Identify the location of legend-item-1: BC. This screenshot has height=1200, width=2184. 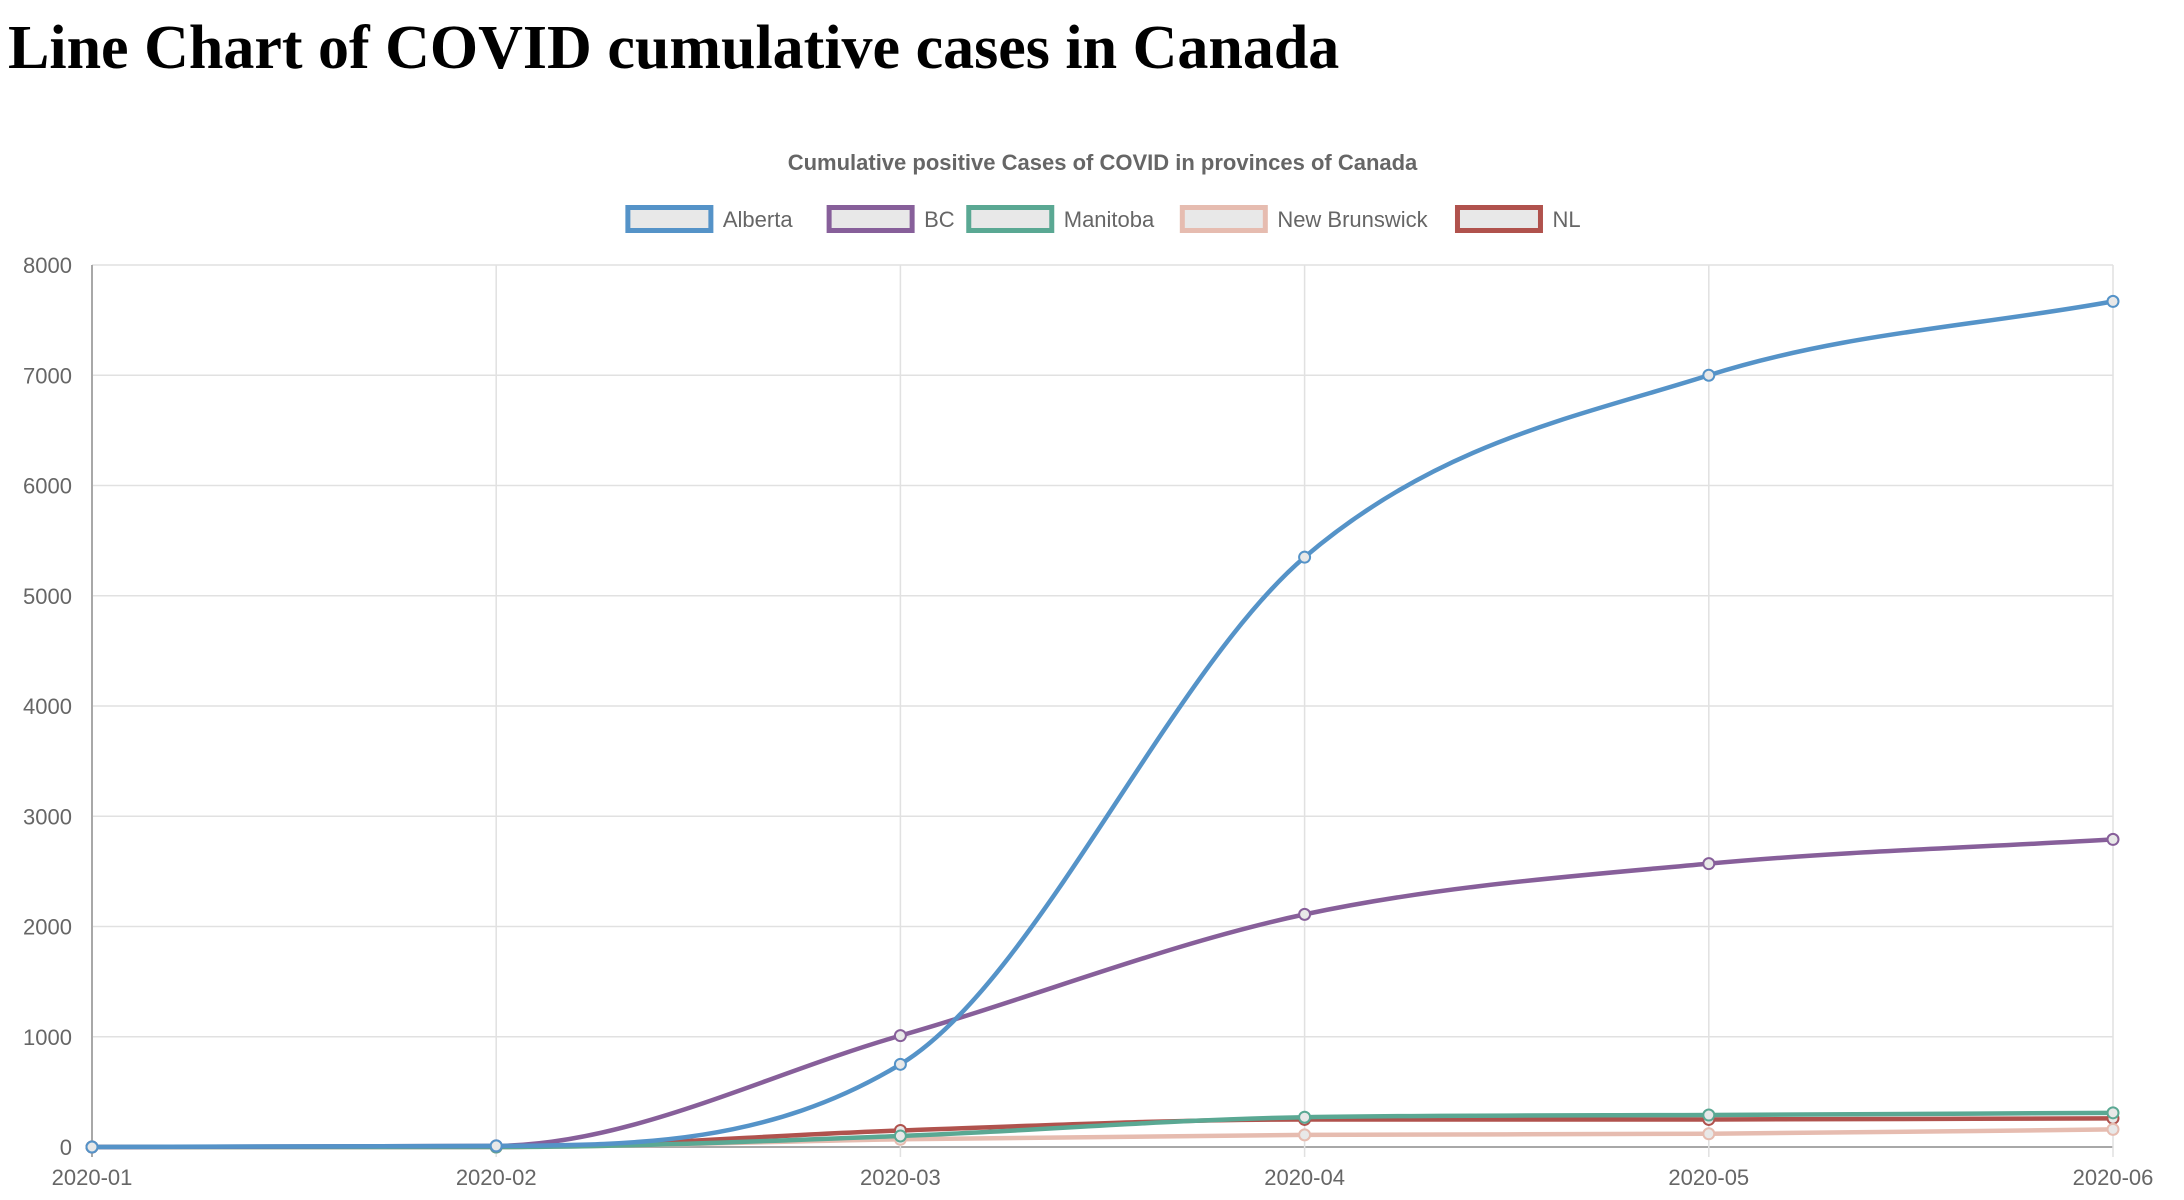
(890, 219).